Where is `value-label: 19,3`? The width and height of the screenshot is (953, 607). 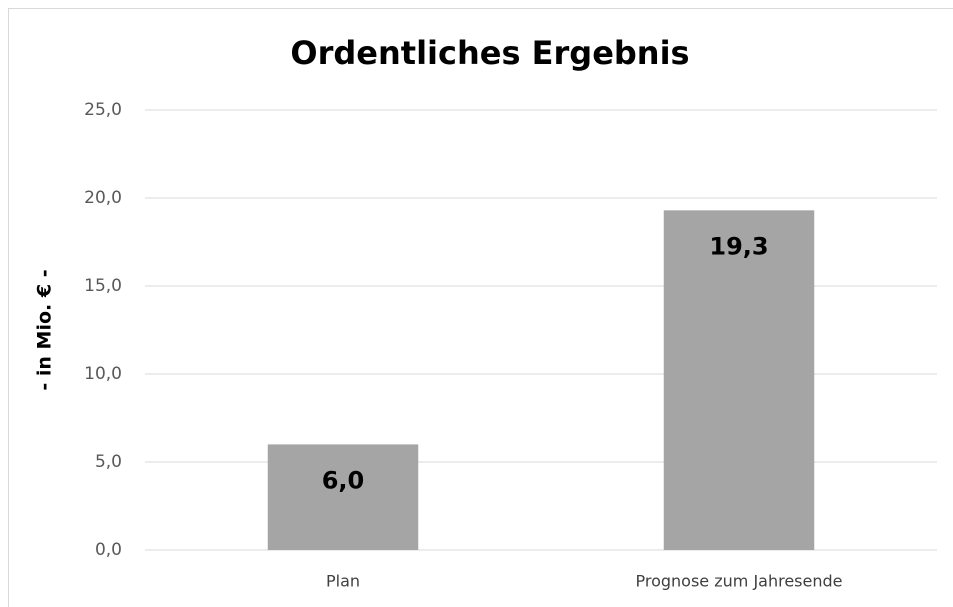
value-label: 19,3 is located at coordinates (738, 246).